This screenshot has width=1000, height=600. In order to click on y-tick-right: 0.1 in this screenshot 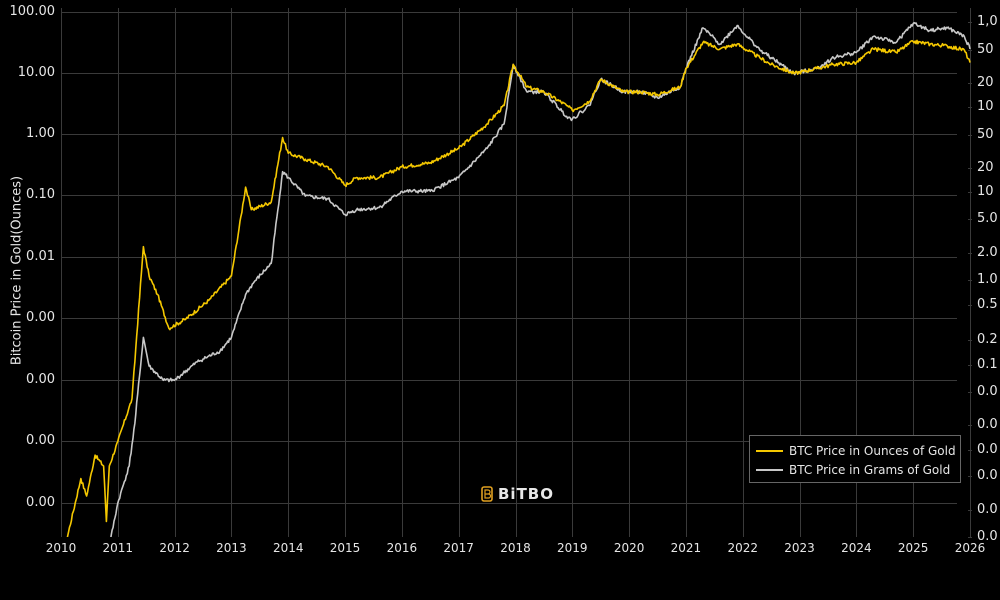, I will do `click(987, 364)`.